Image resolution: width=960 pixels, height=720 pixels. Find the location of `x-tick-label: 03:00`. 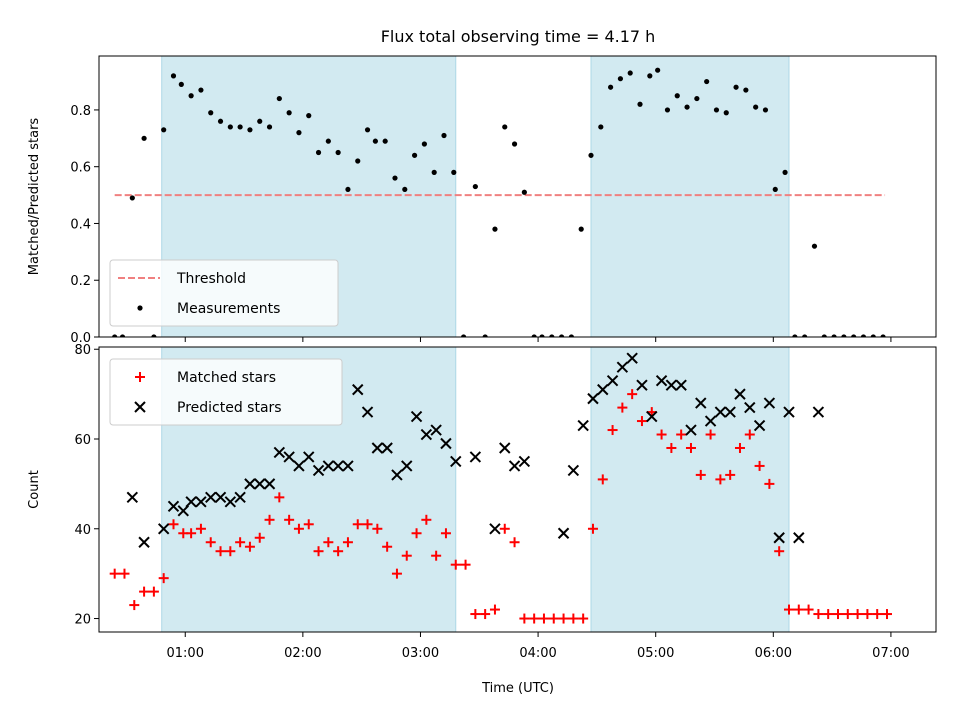

x-tick-label: 03:00 is located at coordinates (420, 653).